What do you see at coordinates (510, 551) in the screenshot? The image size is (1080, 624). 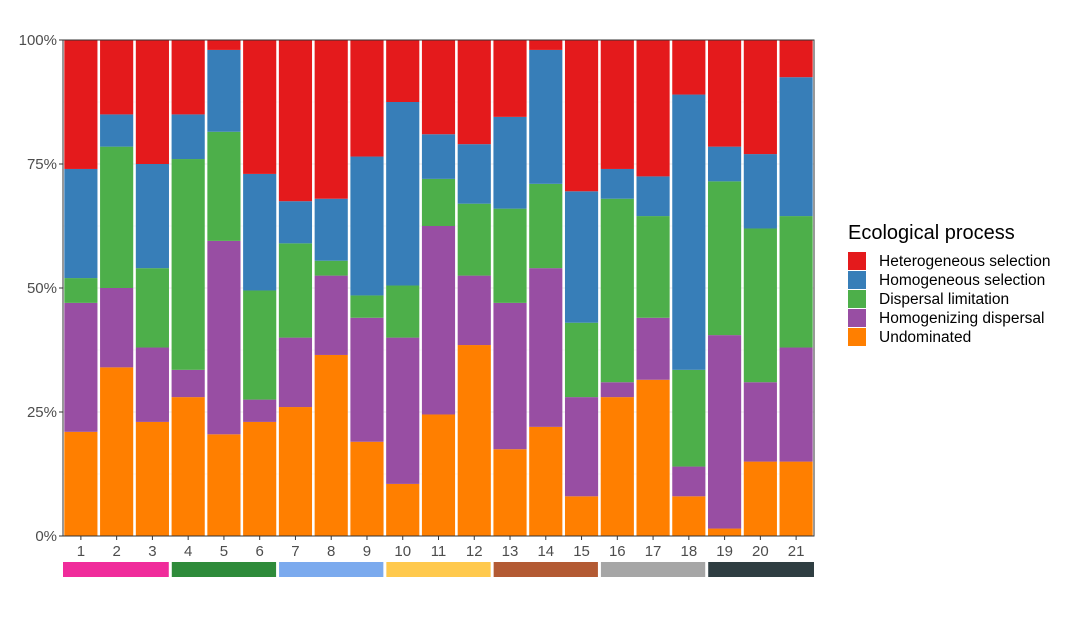 I see `x-tick-label: 13` at bounding box center [510, 551].